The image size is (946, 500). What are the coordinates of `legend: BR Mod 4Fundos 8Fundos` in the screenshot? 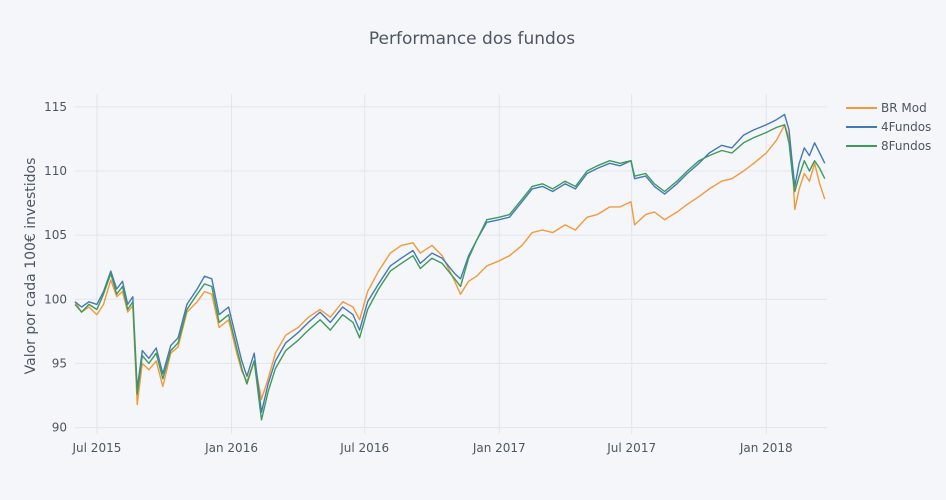 It's located at (888, 127).